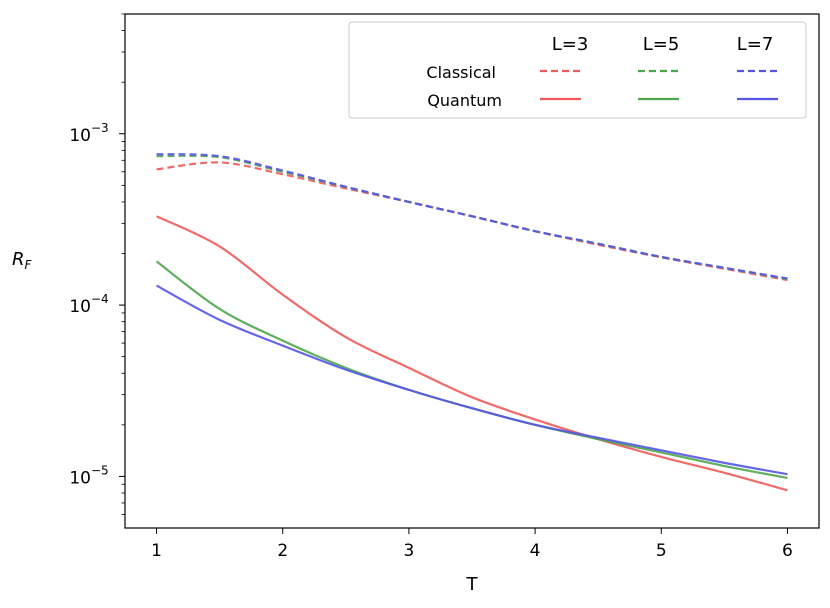  Describe the element at coordinates (472, 584) in the screenshot. I see `x-axis-label: T` at that location.